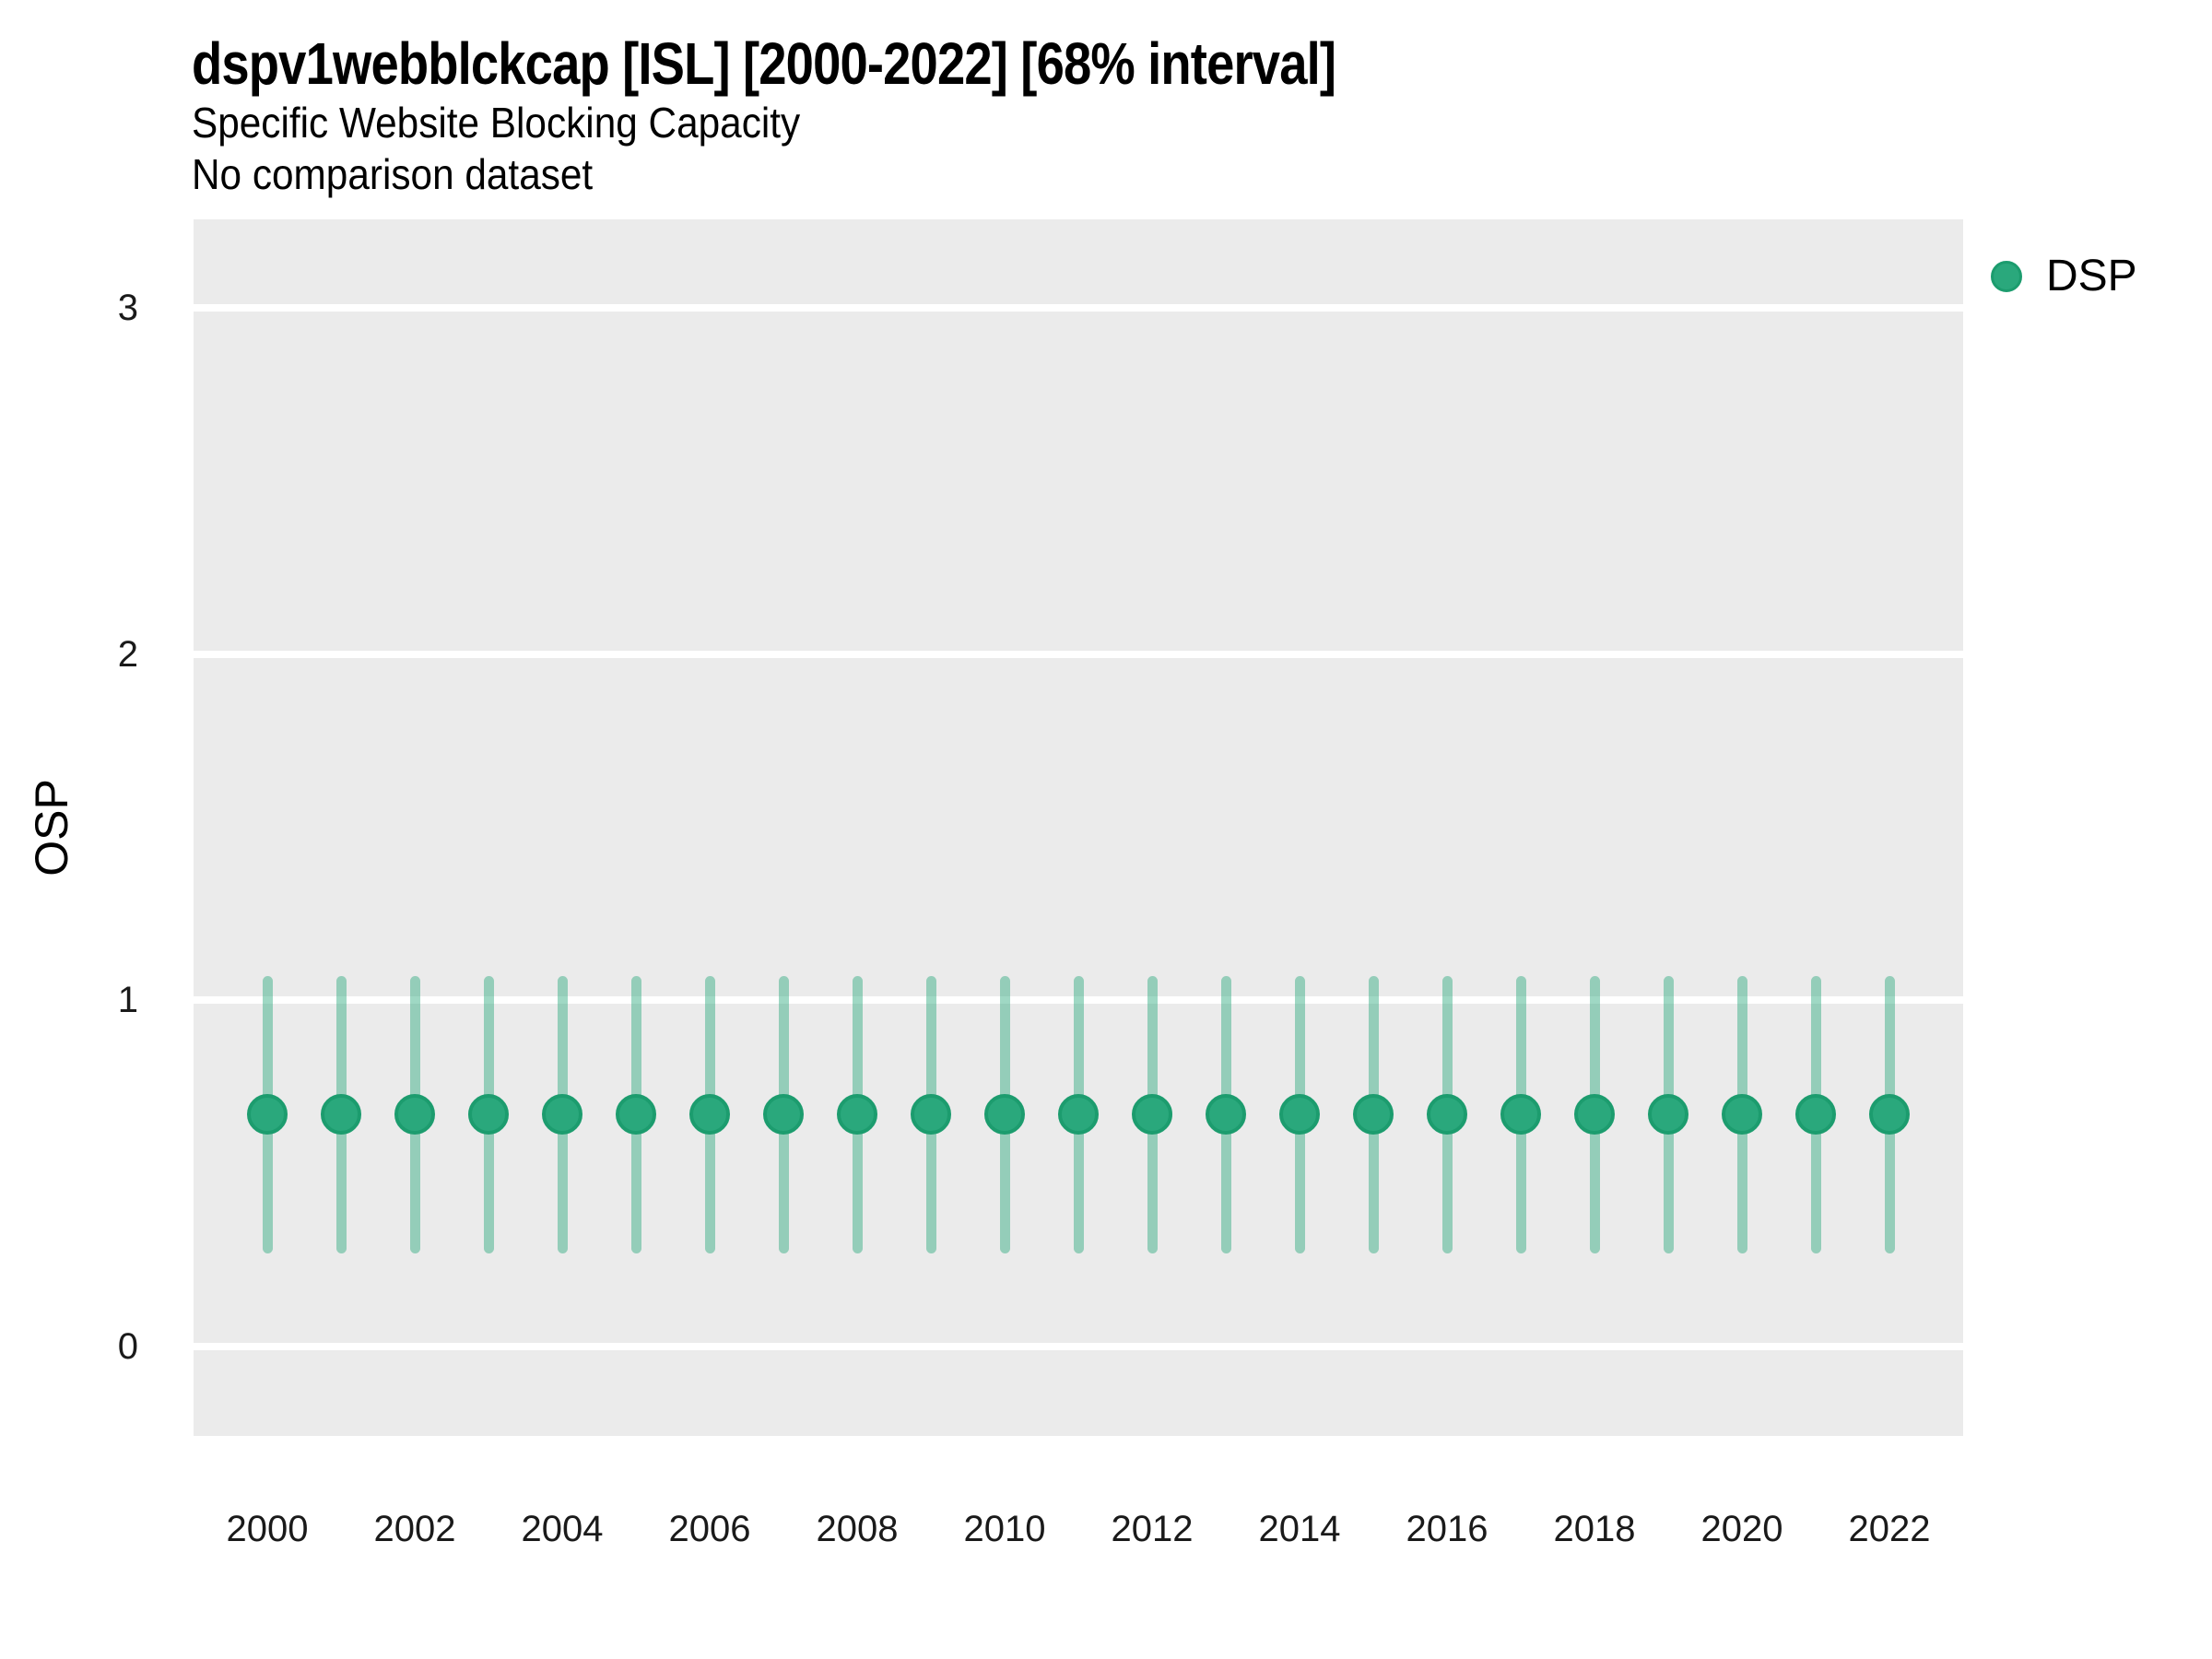  Describe the element at coordinates (636, 1114) in the screenshot. I see `data-point-2005` at that location.